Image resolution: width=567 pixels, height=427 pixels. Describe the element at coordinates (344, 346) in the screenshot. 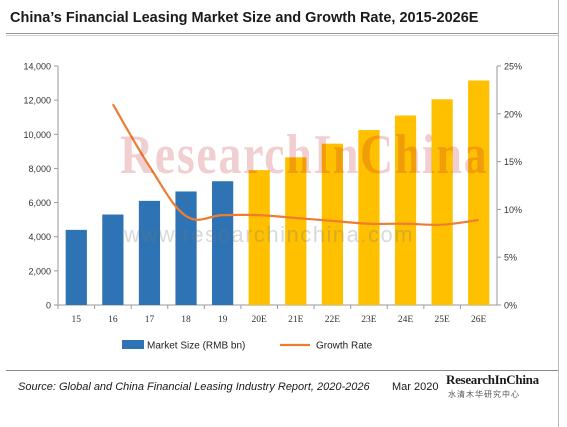

I see `legend-label-growth-rate: Growth Rate` at that location.